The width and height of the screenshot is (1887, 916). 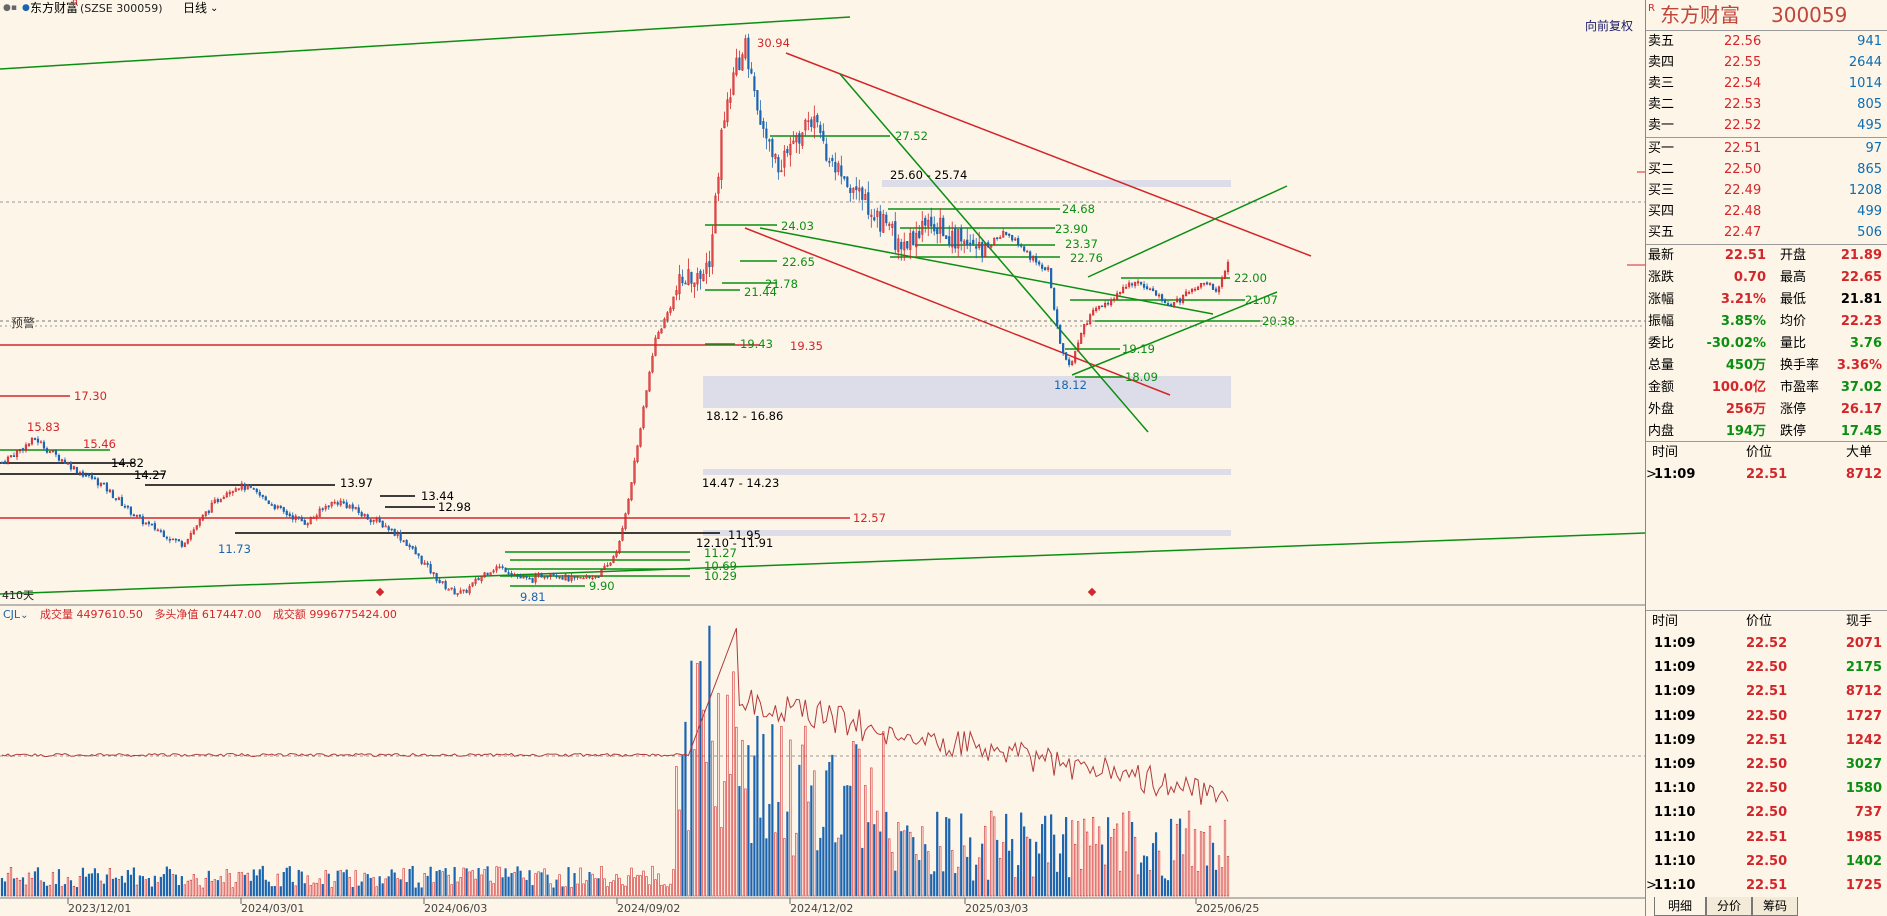 What do you see at coordinates (214, 8) in the screenshot?
I see `chevron-down-icon: ⌄` at bounding box center [214, 8].